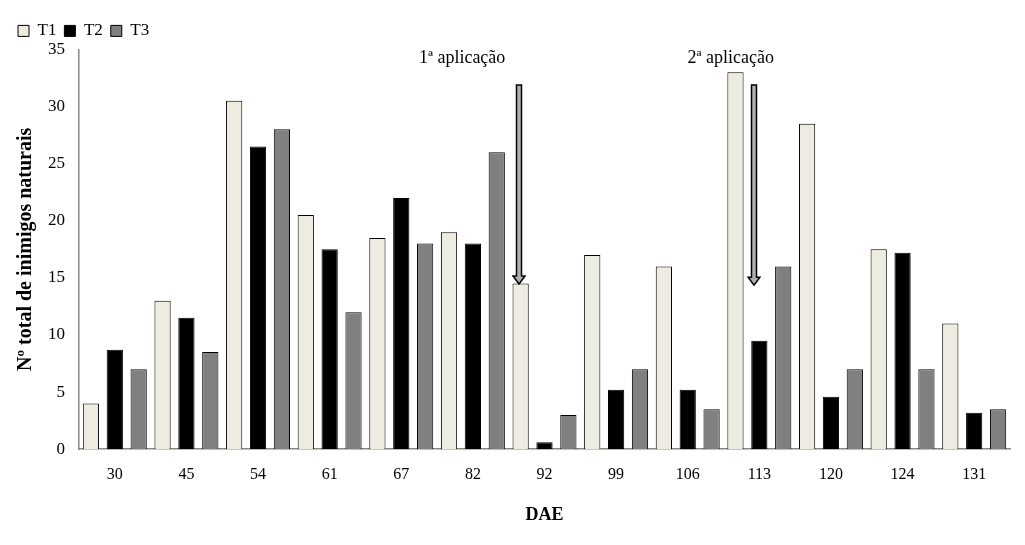 The width and height of the screenshot is (1025, 545). I want to click on legend-label: T2, so click(93, 30).